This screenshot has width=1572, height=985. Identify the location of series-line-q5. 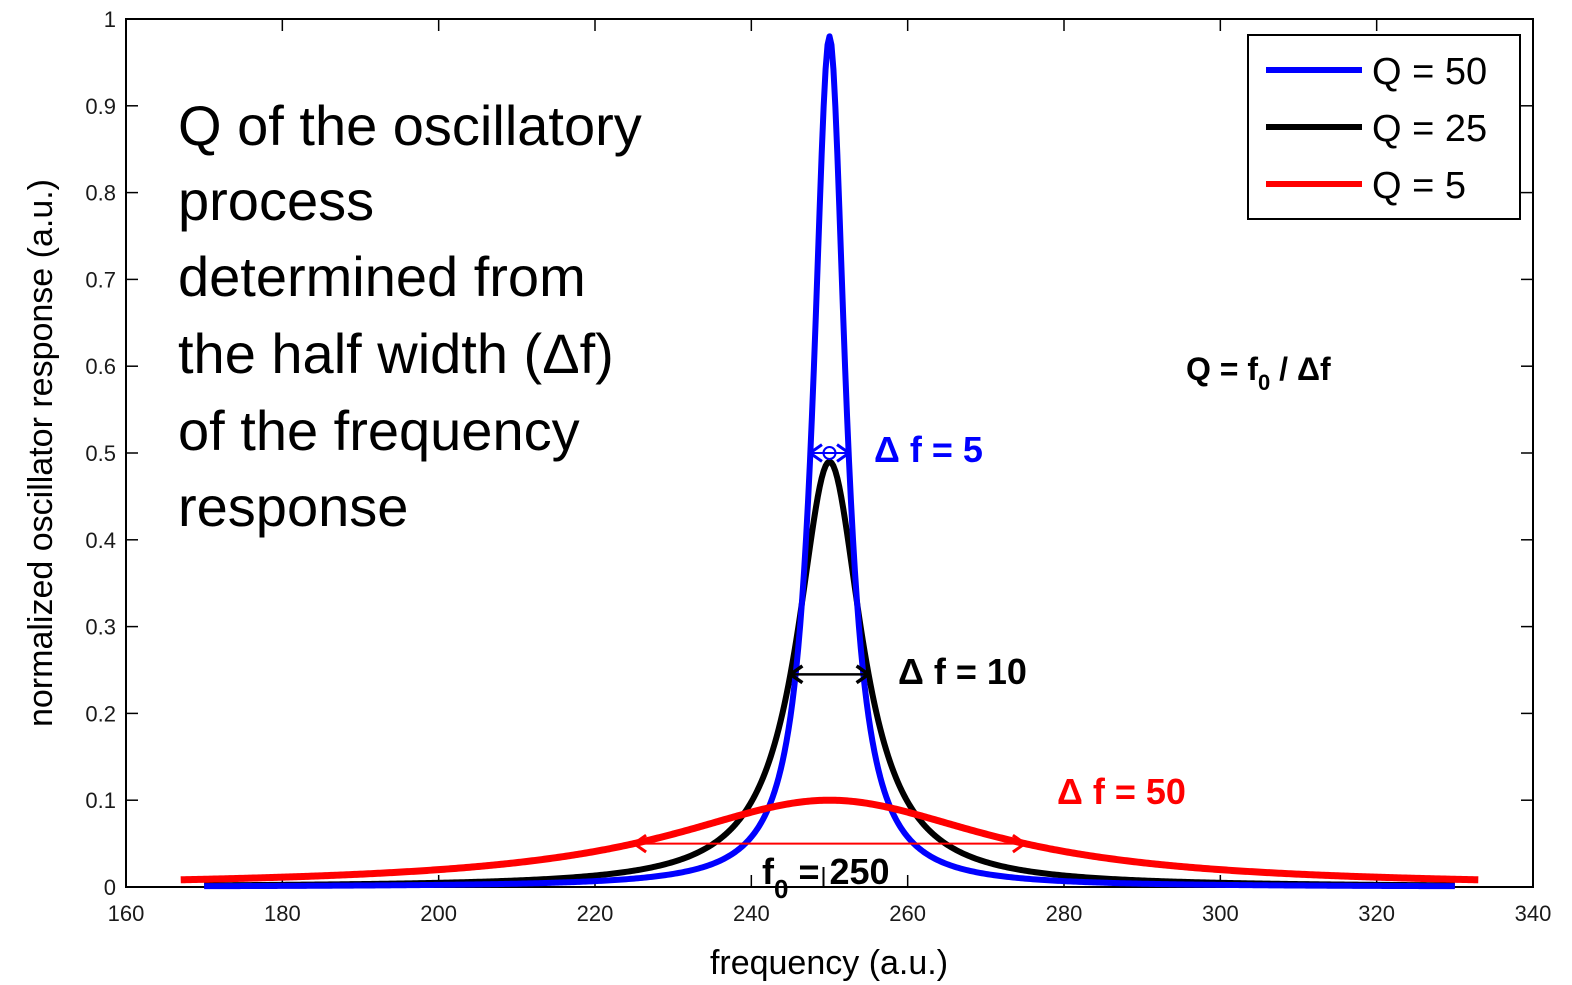
(829, 840).